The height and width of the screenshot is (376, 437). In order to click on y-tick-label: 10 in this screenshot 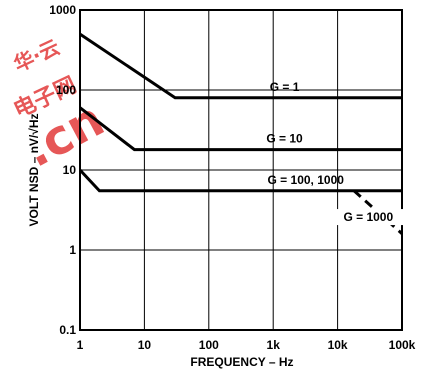, I will do `click(70, 170)`.